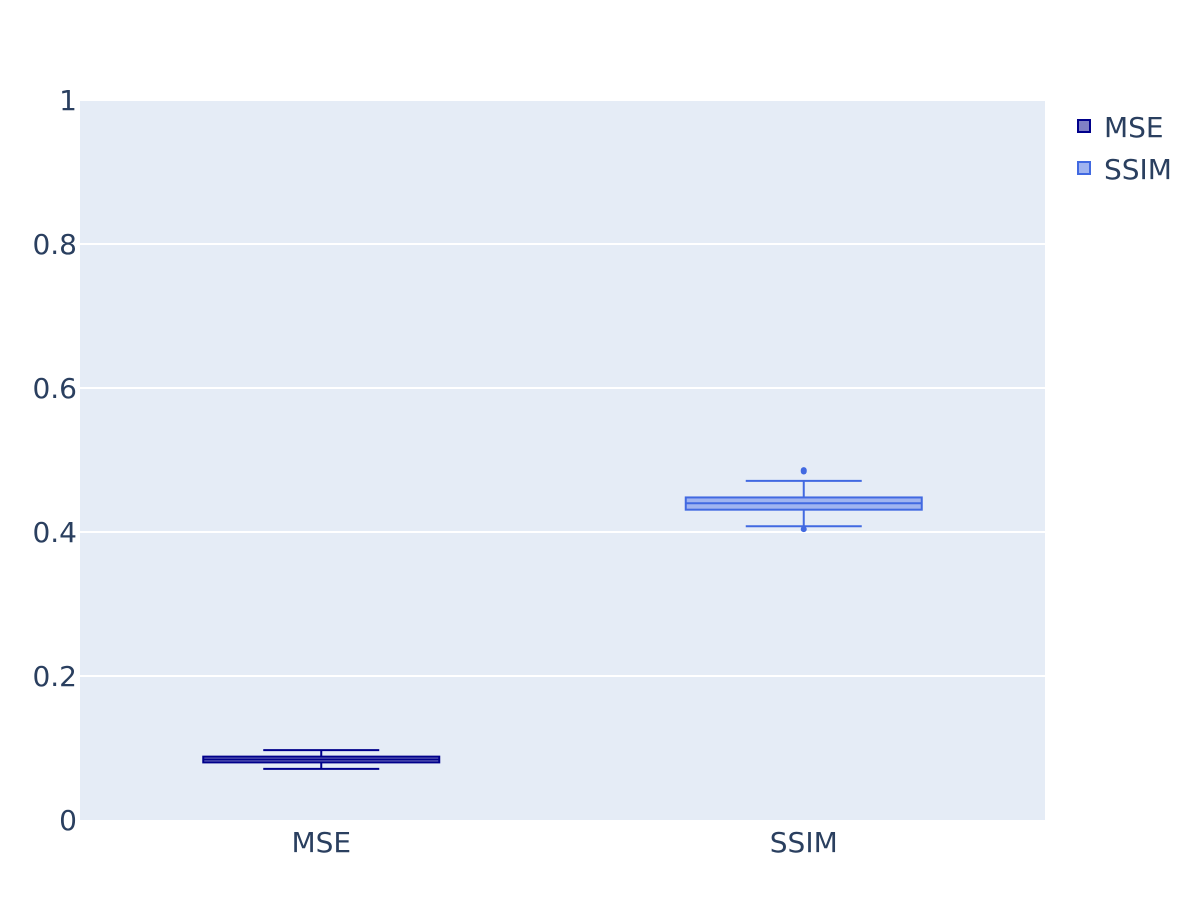 The width and height of the screenshot is (1200, 905). Describe the element at coordinates (321, 759) in the screenshot. I see `box-mse` at that location.